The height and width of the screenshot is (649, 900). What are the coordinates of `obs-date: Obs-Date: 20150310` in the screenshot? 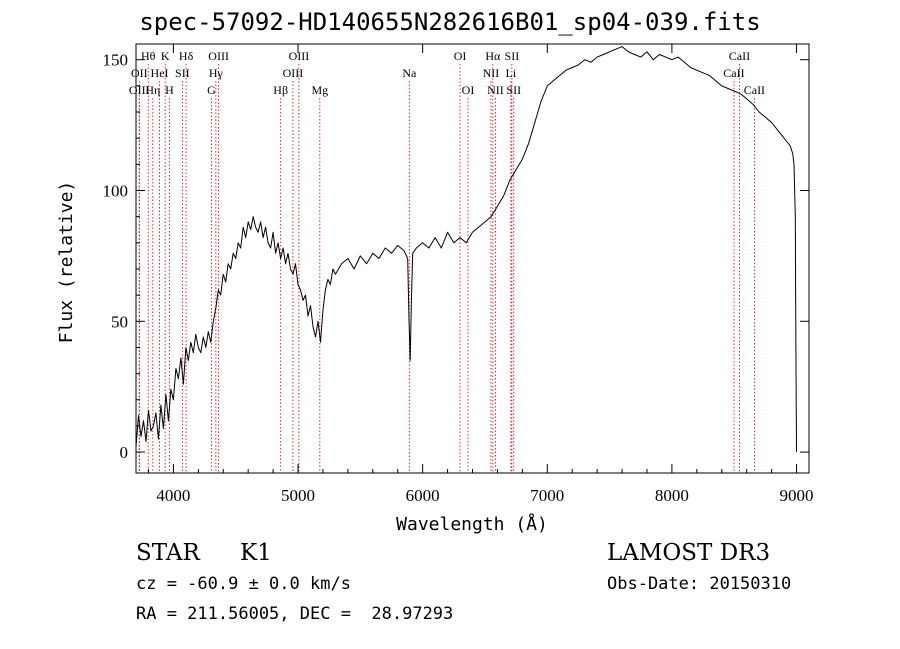 It's located at (699, 584).